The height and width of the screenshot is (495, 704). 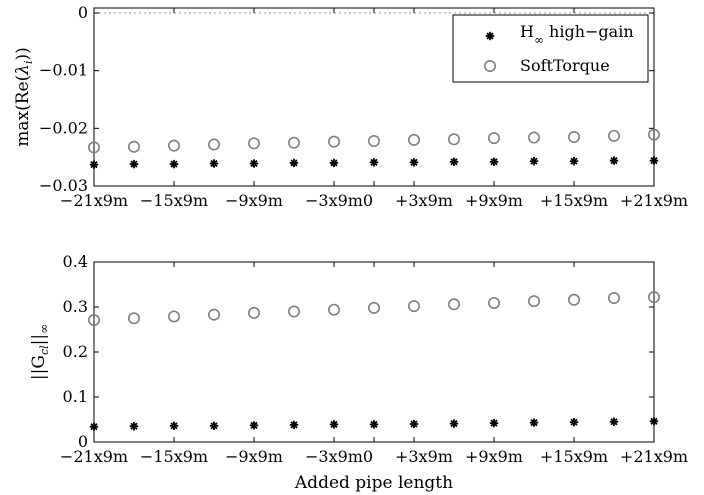 What do you see at coordinates (565, 65) in the screenshot?
I see `legend-label-softtorque: SoftTorque` at bounding box center [565, 65].